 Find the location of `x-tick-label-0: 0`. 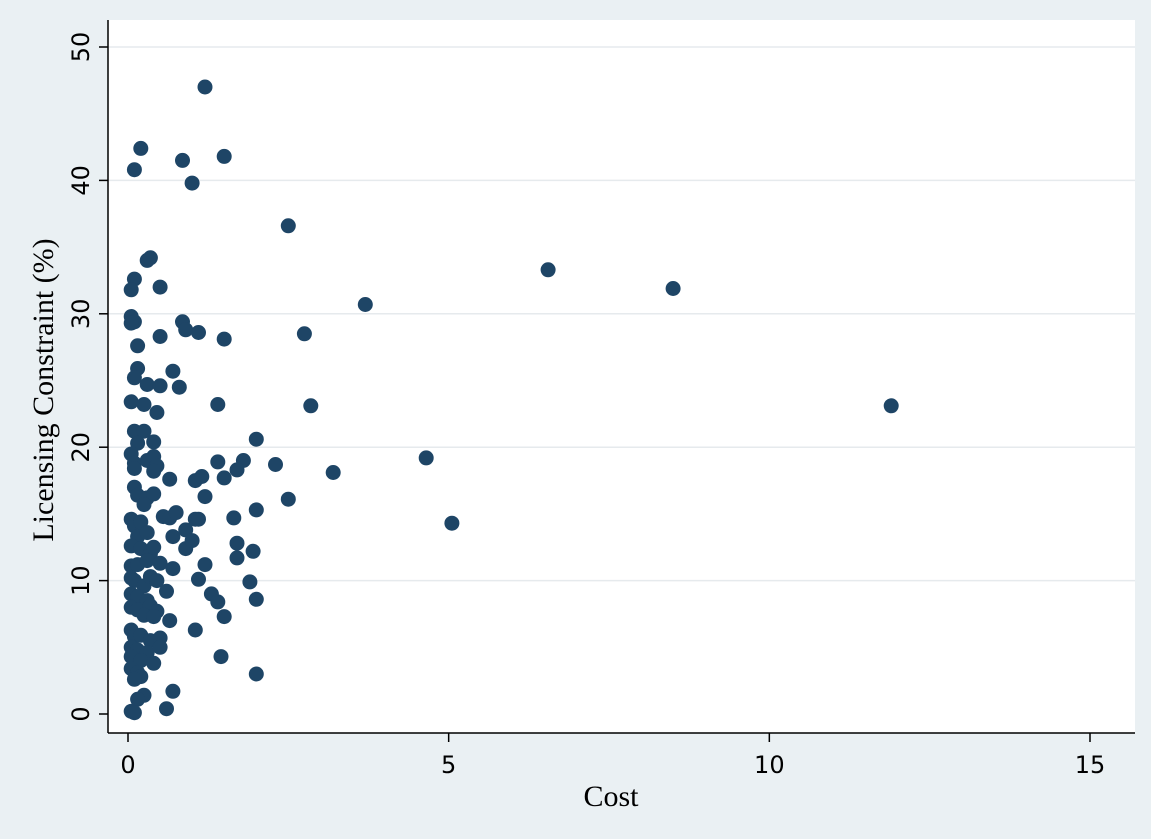

x-tick-label-0: 0 is located at coordinates (127, 765).